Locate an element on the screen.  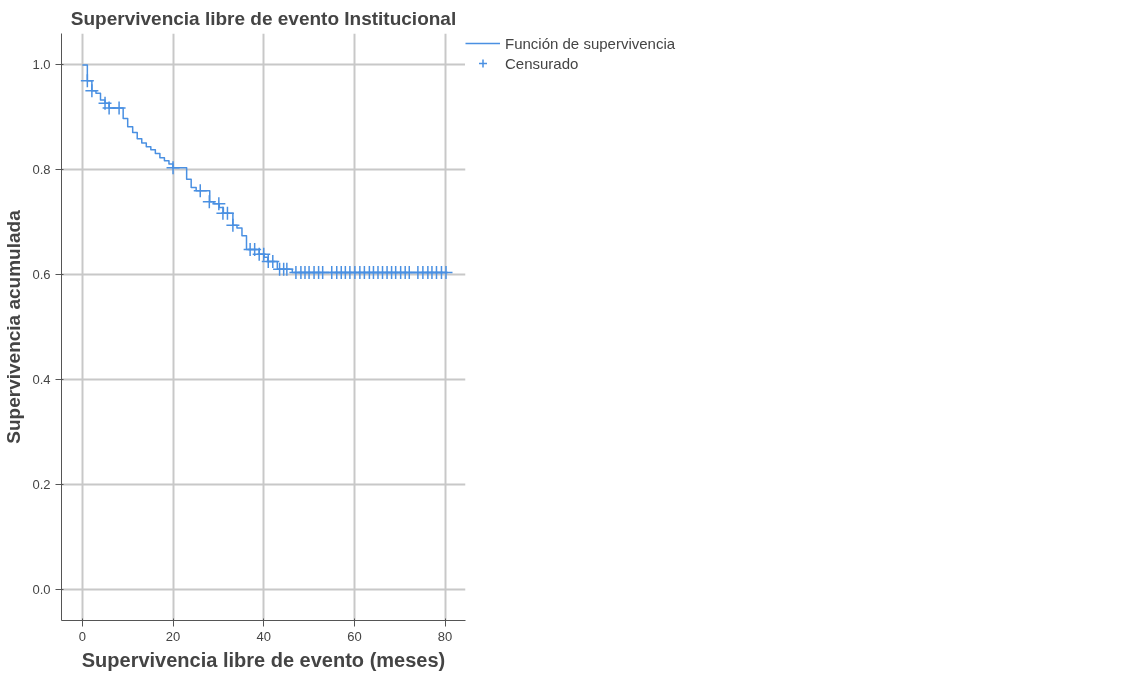
y-tick-label: 0.2 is located at coordinates (41, 484).